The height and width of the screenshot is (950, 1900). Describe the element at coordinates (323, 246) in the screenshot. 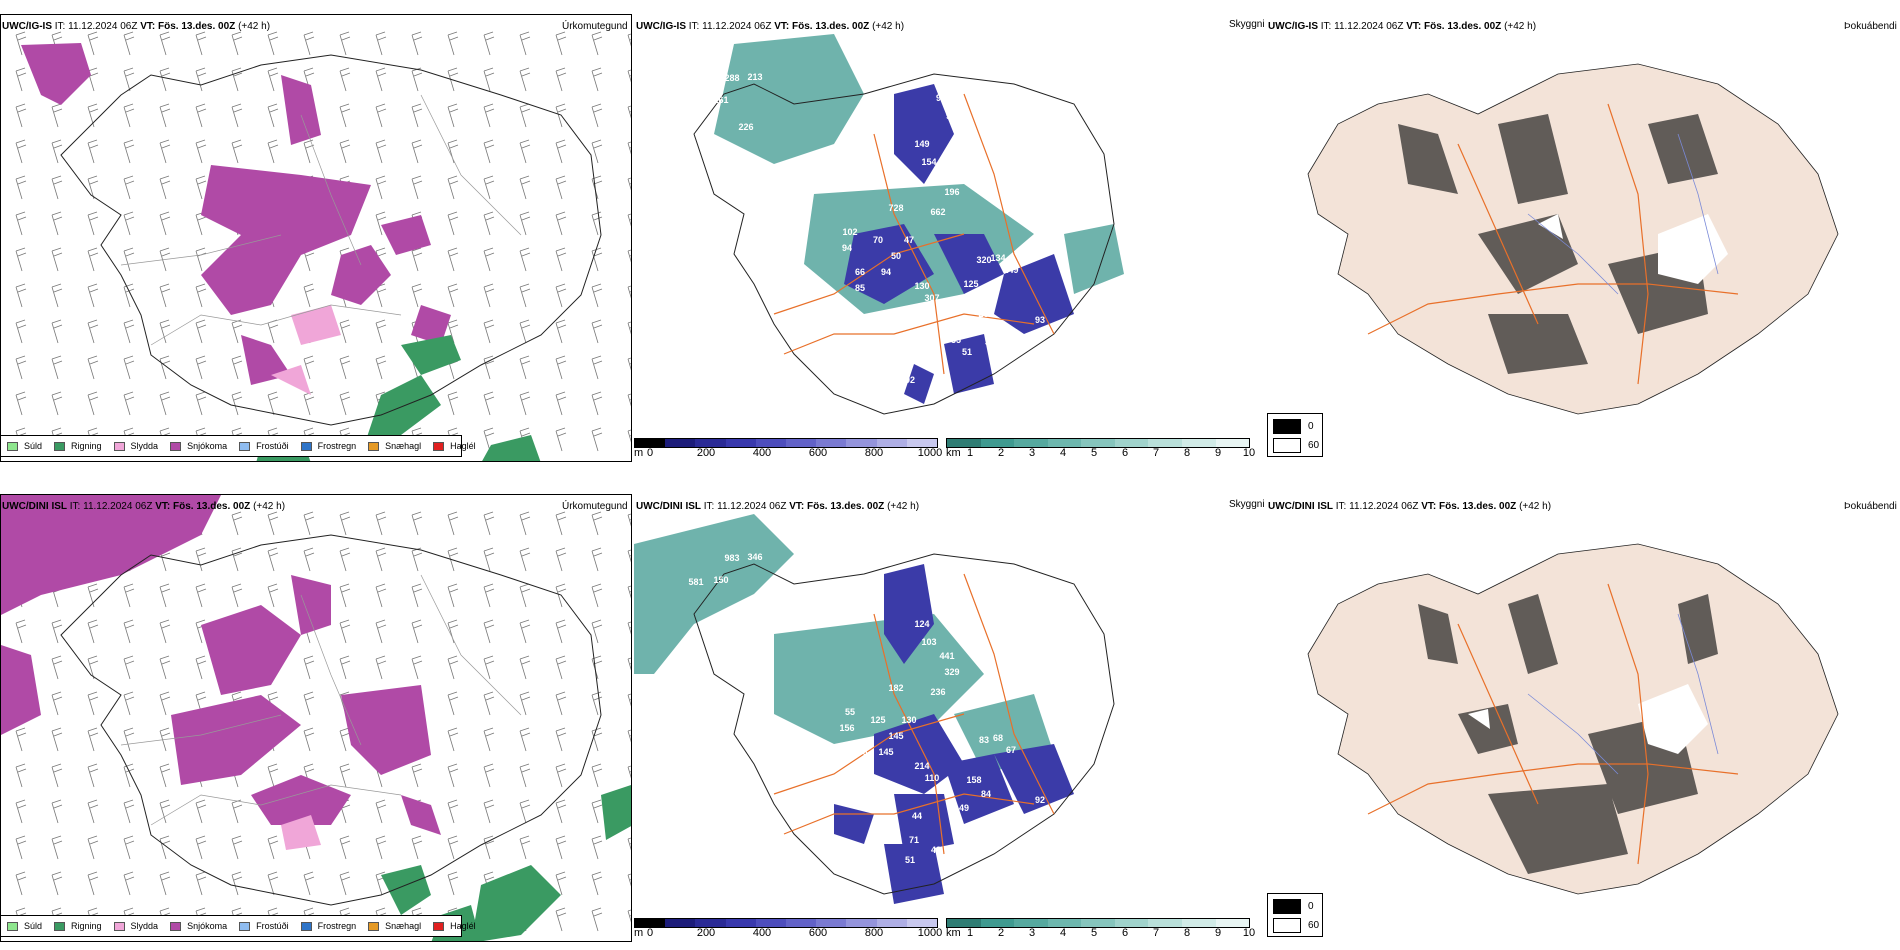

I see `precip-map-svg-top` at that location.